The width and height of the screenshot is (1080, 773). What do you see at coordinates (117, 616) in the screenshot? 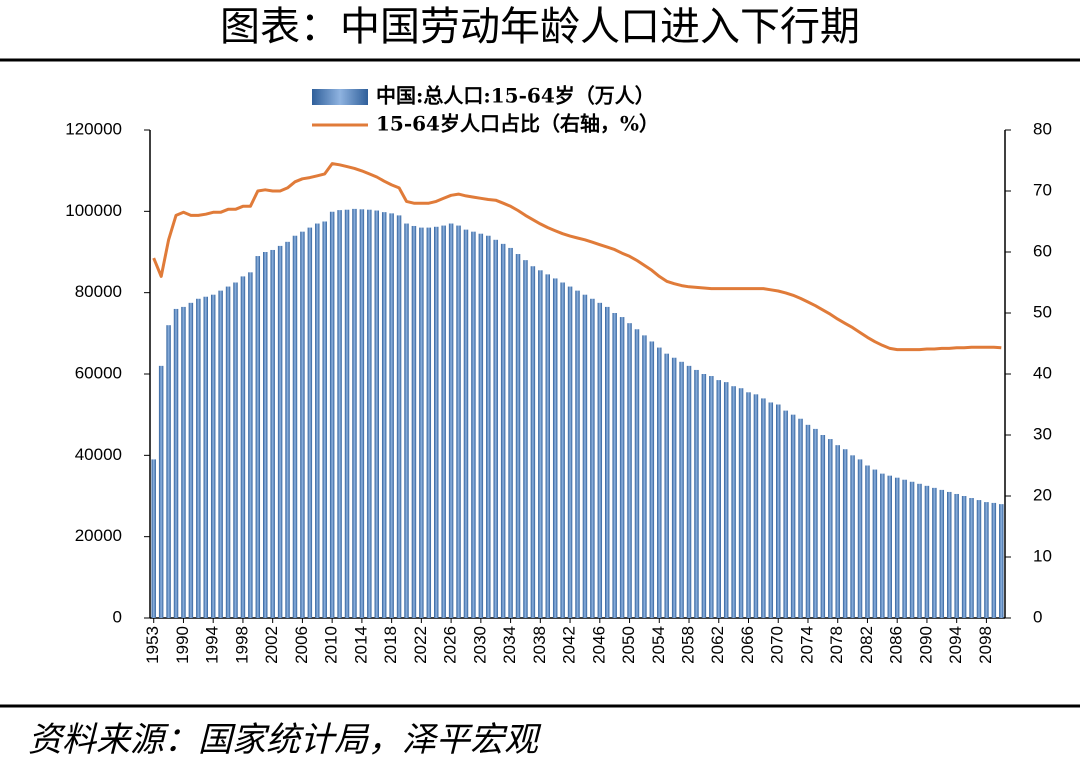
I see `y-tick-label: 0` at bounding box center [117, 616].